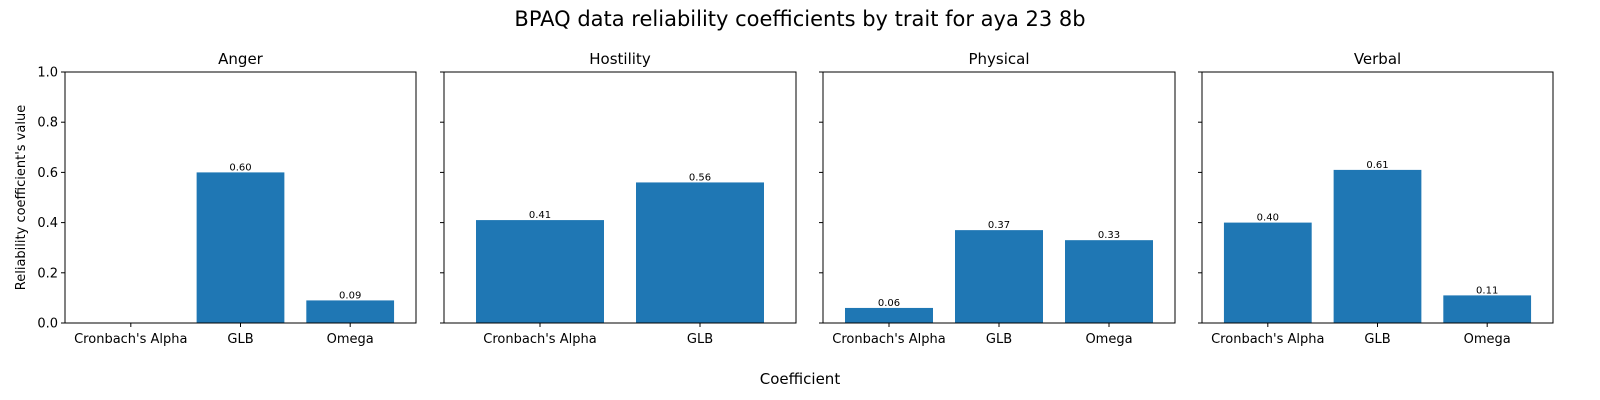 This screenshot has width=1600, height=400. What do you see at coordinates (620, 59) in the screenshot?
I see `panel-title: Hostility` at bounding box center [620, 59].